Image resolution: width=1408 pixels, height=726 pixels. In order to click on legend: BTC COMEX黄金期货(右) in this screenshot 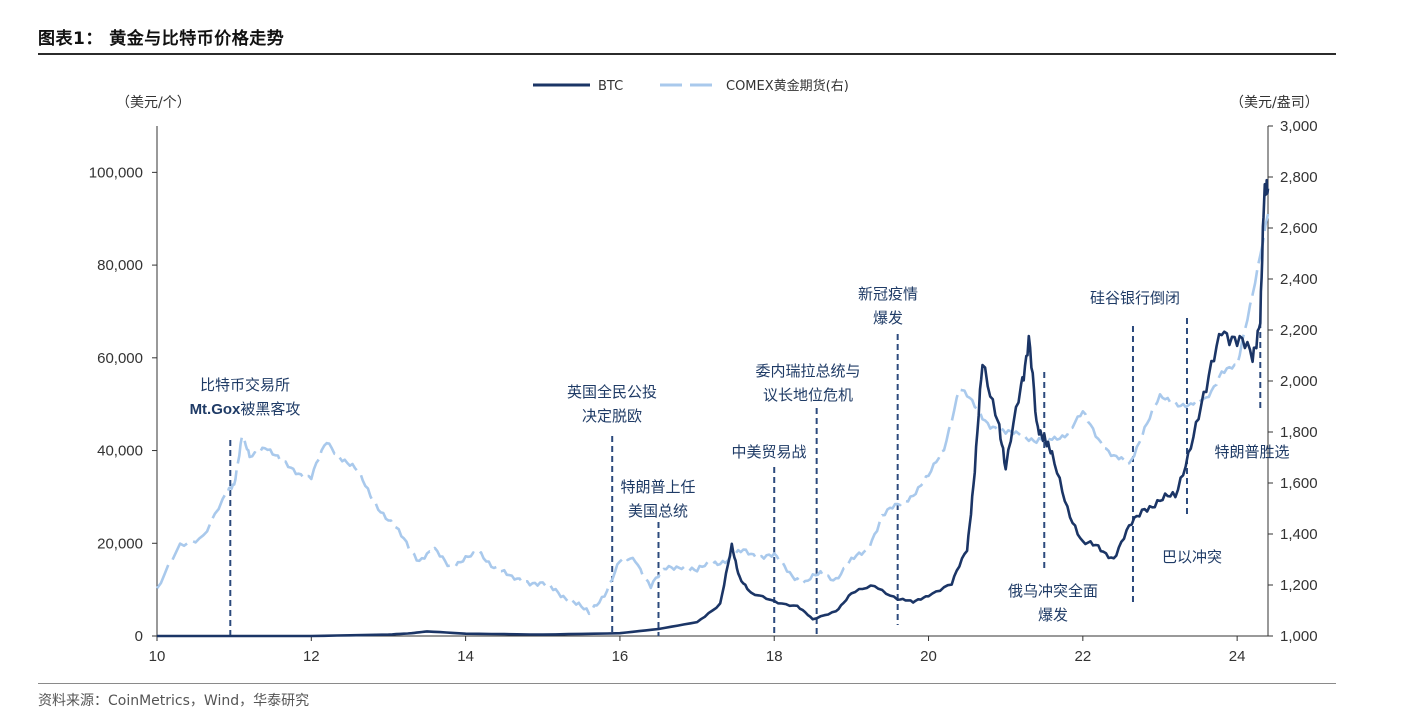, I will do `click(691, 86)`.